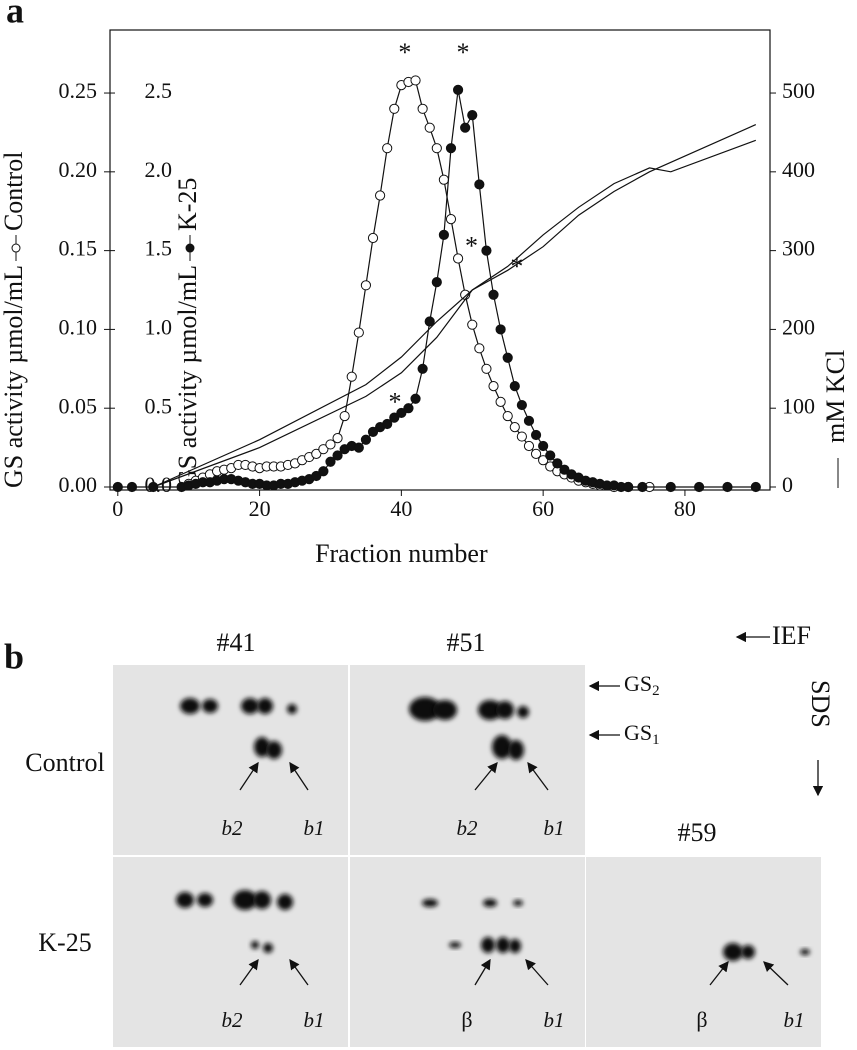 Image resolution: width=857 pixels, height=1050 pixels. What do you see at coordinates (159, 326) in the screenshot?
I see `y3-tick-label: 1.0` at bounding box center [159, 326].